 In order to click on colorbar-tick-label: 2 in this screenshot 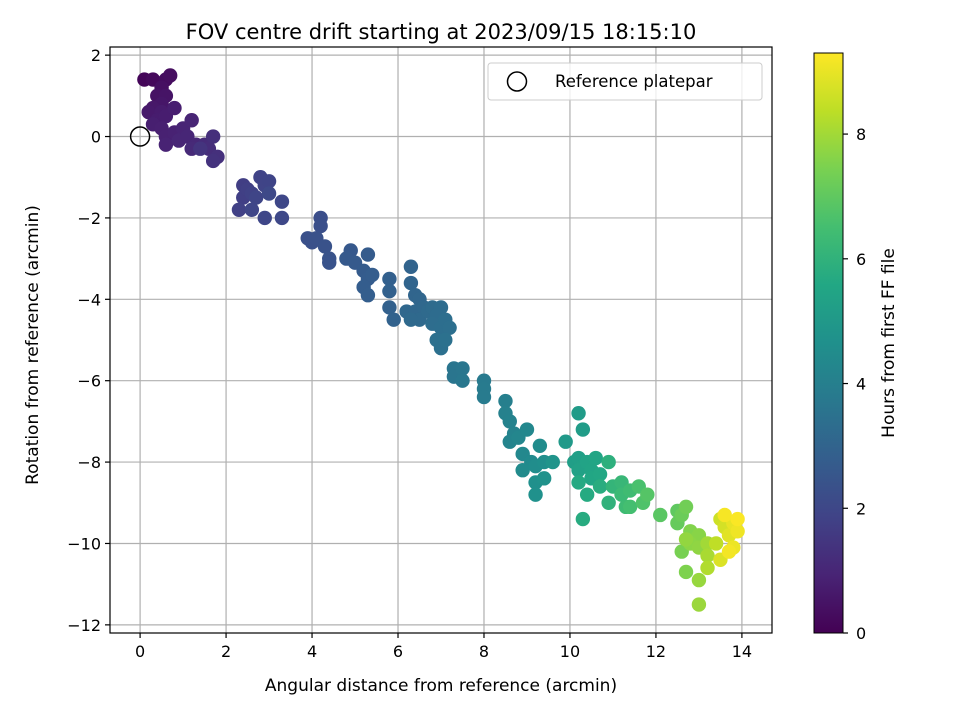, I will do `click(861, 508)`.